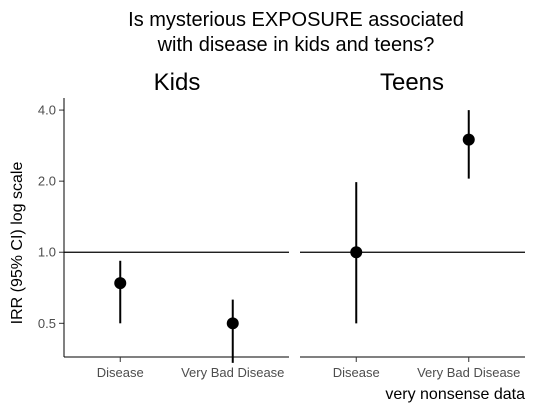  I want to click on y-tick-label: 1.0, so click(47, 252).